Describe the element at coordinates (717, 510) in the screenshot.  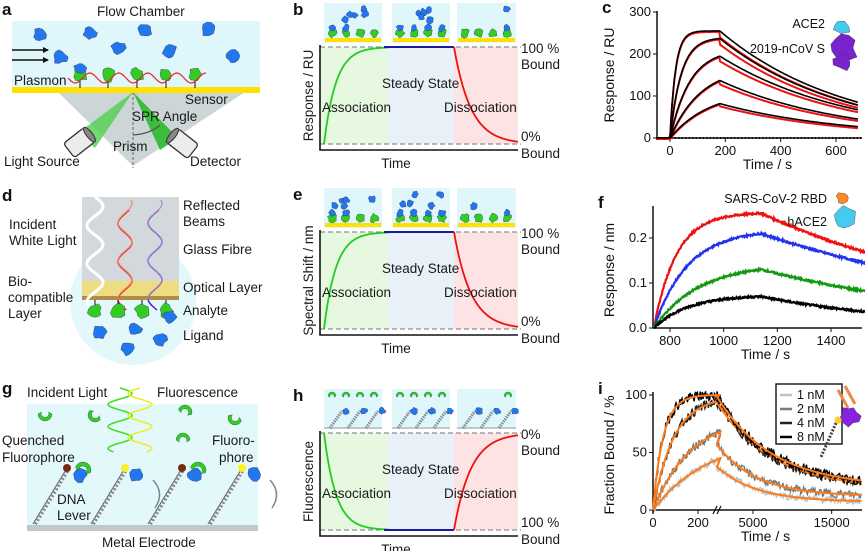
I see `axis-break-icon` at that location.